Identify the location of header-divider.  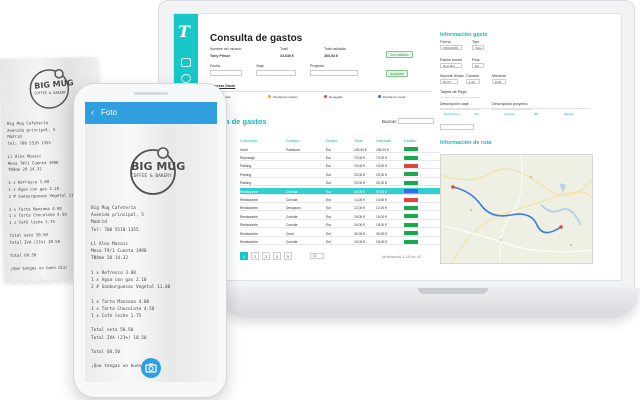
(321, 91).